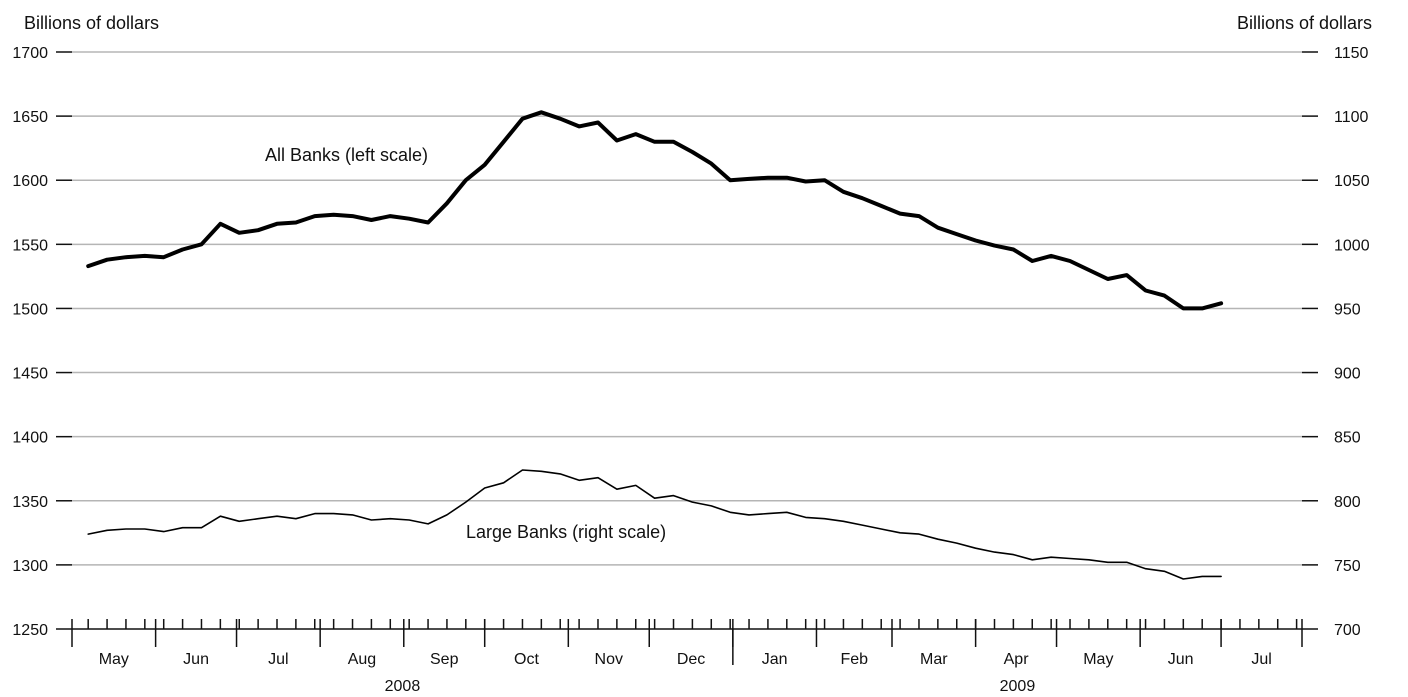  I want to click on month-label: Sep, so click(444, 659).